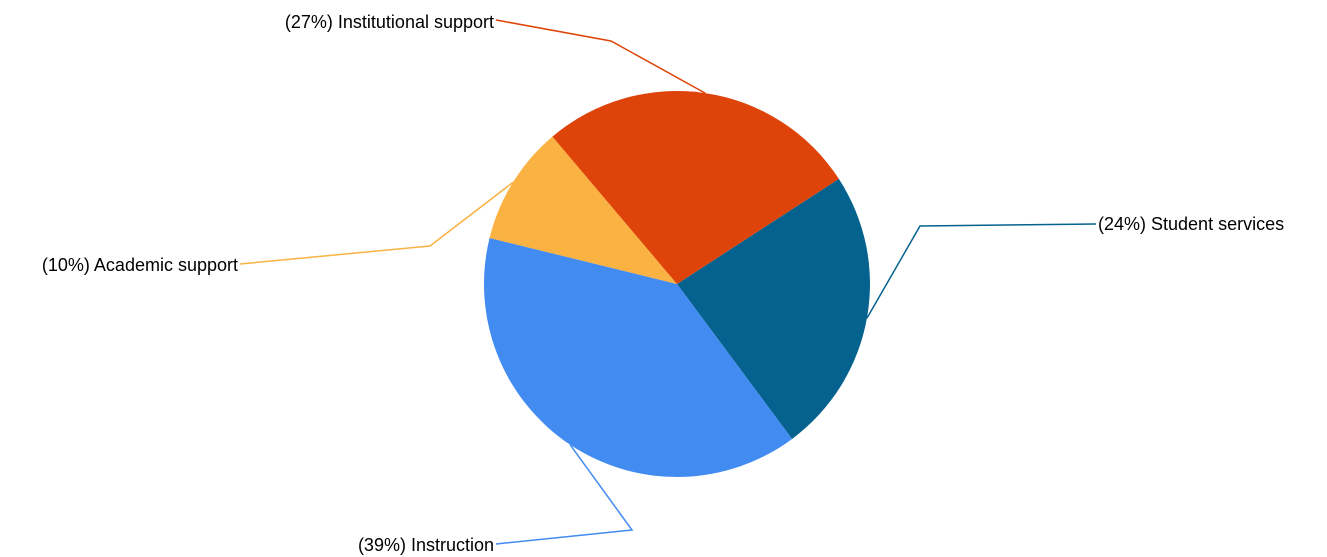 The height and width of the screenshot is (557, 1327). What do you see at coordinates (376, 223) in the screenshot?
I see `leader-line-academic-support` at bounding box center [376, 223].